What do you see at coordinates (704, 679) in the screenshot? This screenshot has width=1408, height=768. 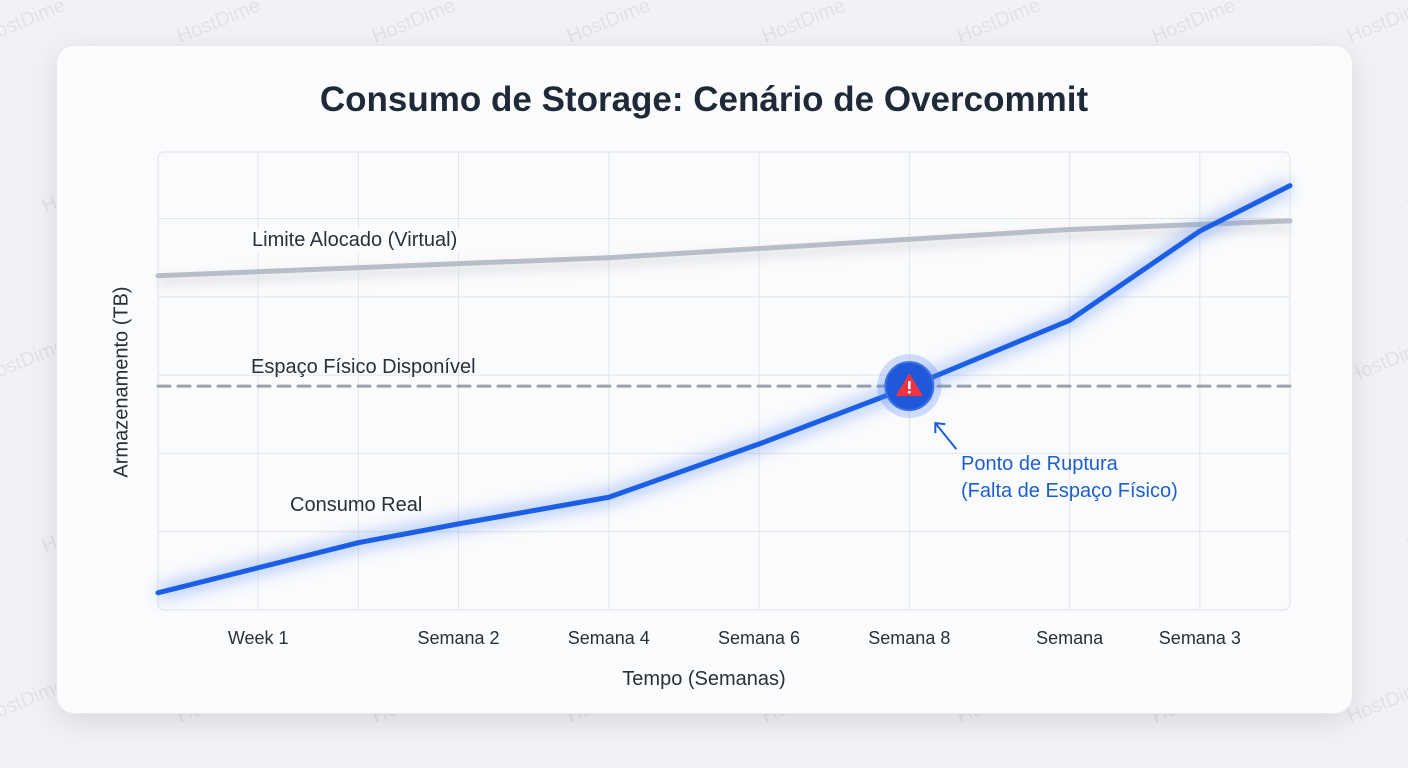 I see `x-axis-label: Tempo (Semanas)` at bounding box center [704, 679].